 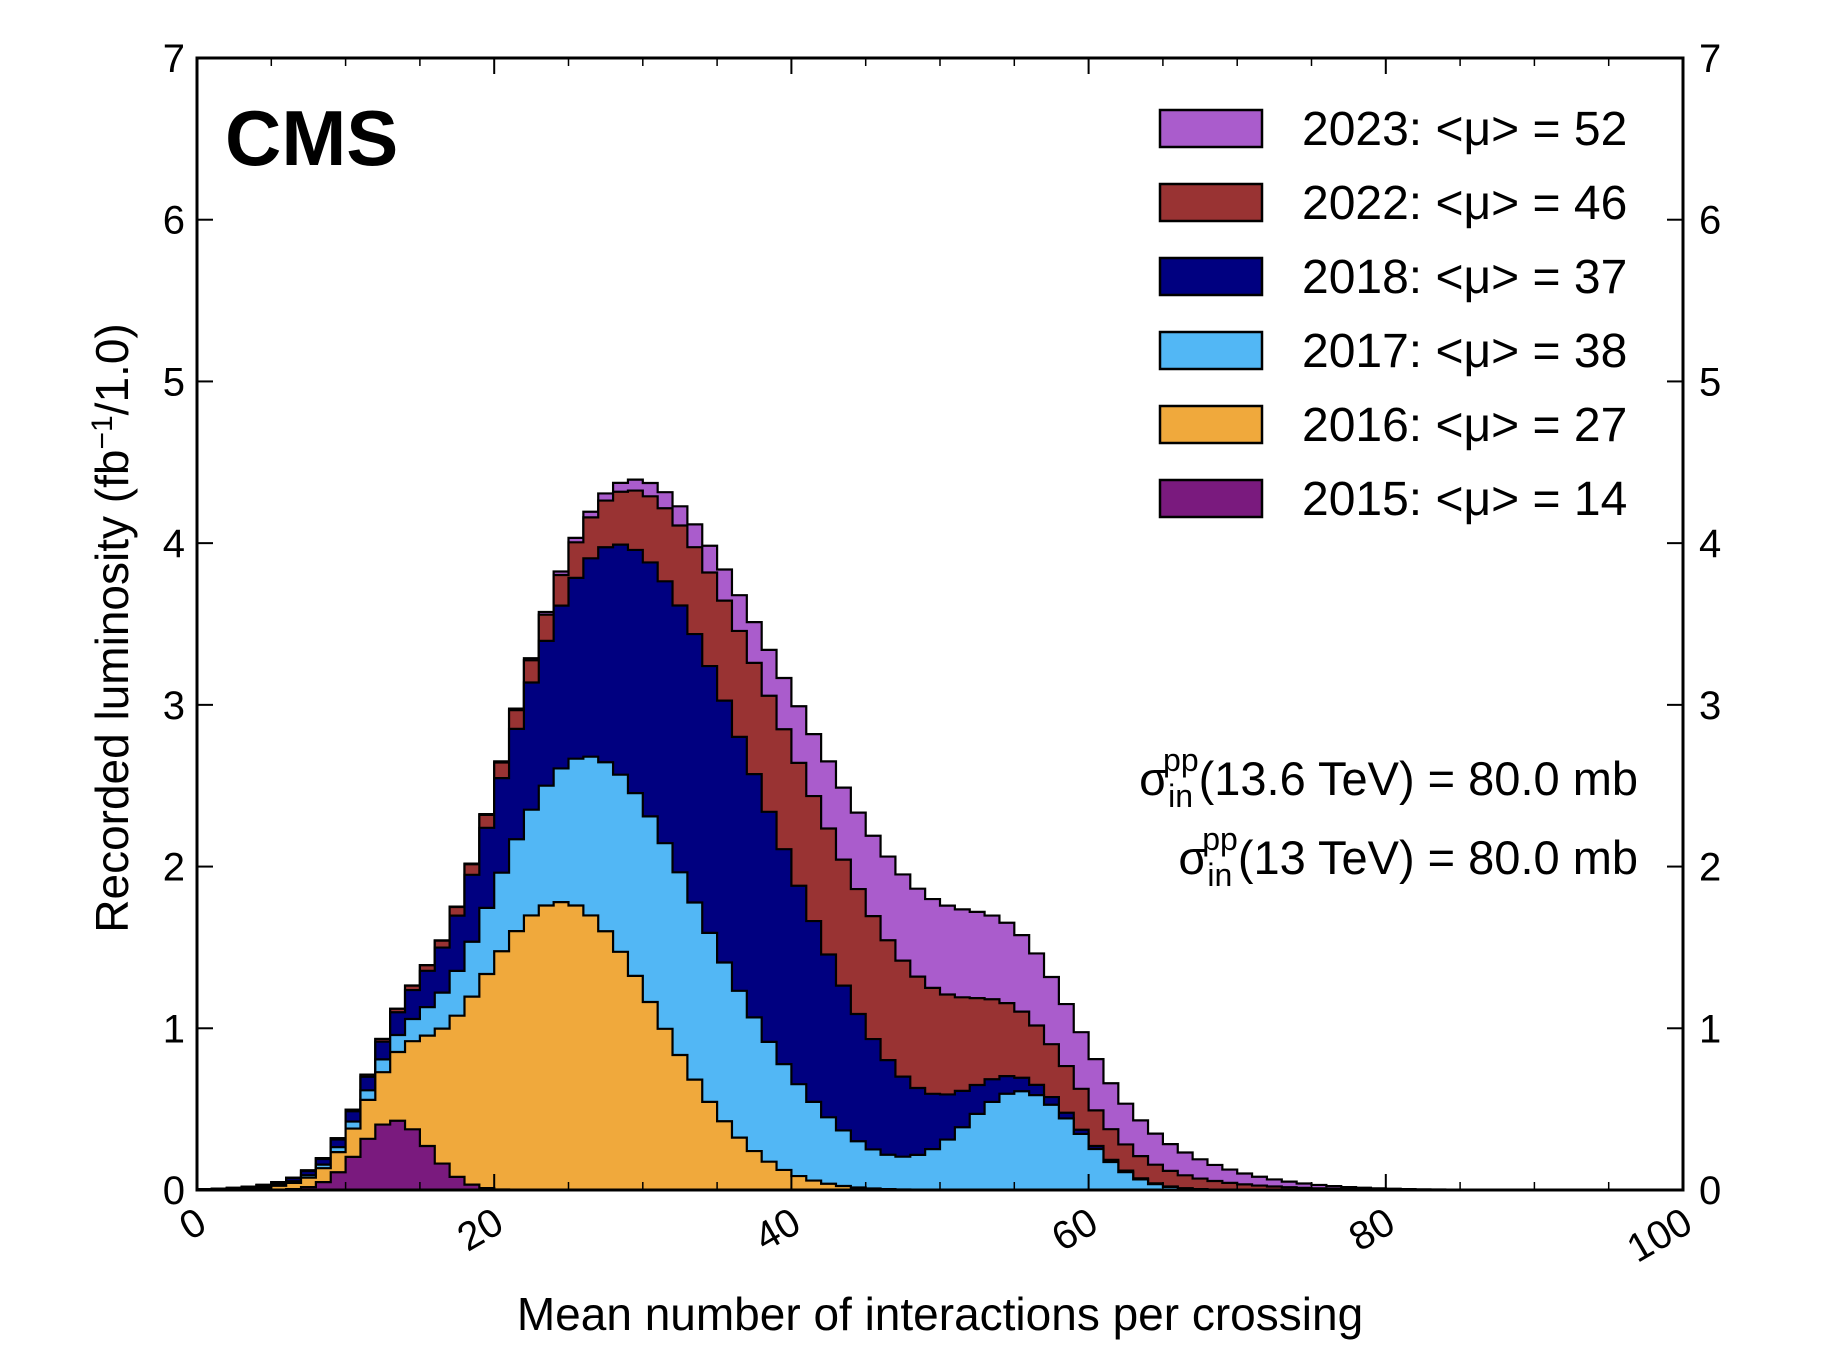 What do you see at coordinates (174, 706) in the screenshot?
I see `y-tick-label: 3` at bounding box center [174, 706].